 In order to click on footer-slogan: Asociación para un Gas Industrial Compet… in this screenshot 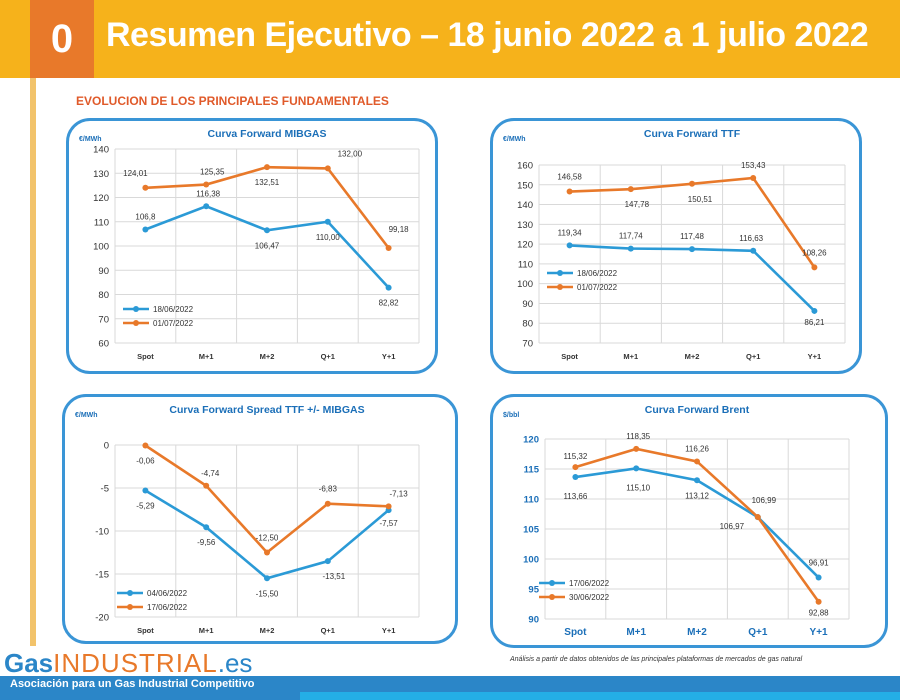, I will do `click(132, 684)`.